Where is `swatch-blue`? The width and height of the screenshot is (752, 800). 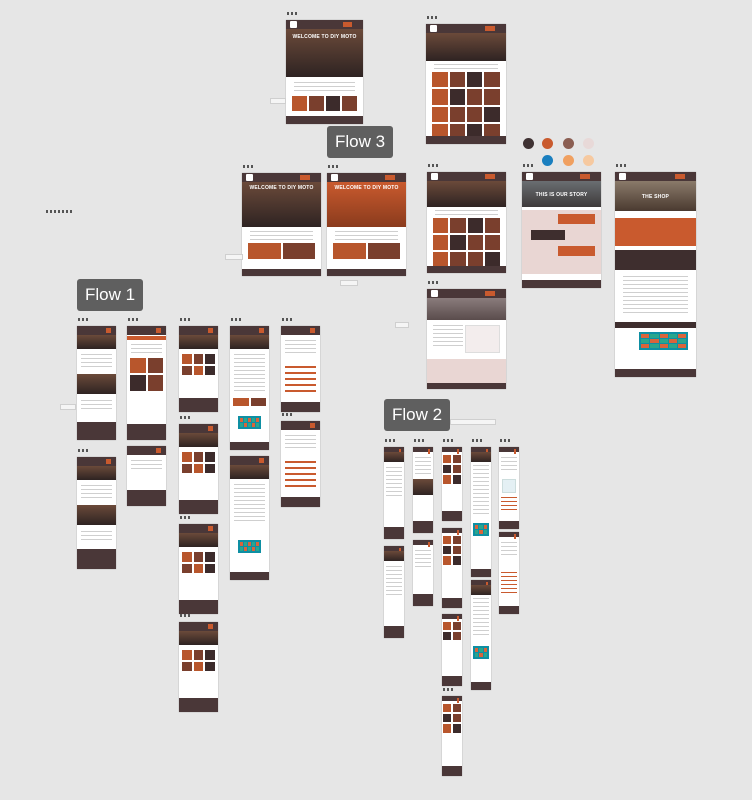 swatch-blue is located at coordinates (547, 160).